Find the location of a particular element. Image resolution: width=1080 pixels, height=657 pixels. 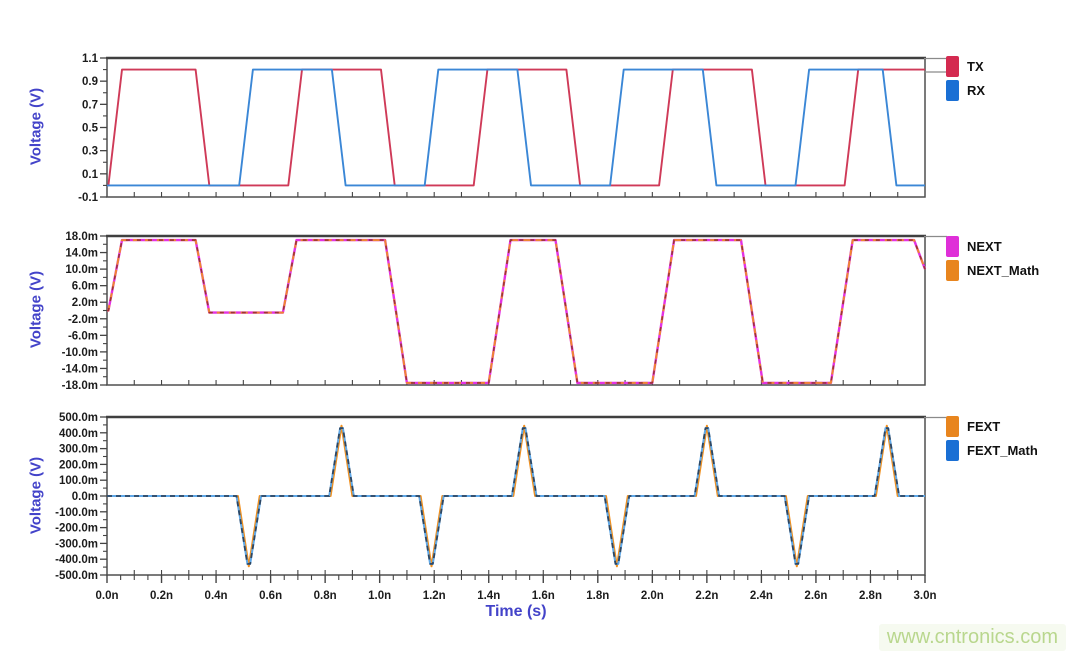

x-axis-label: Time (s) is located at coordinates (516, 611).